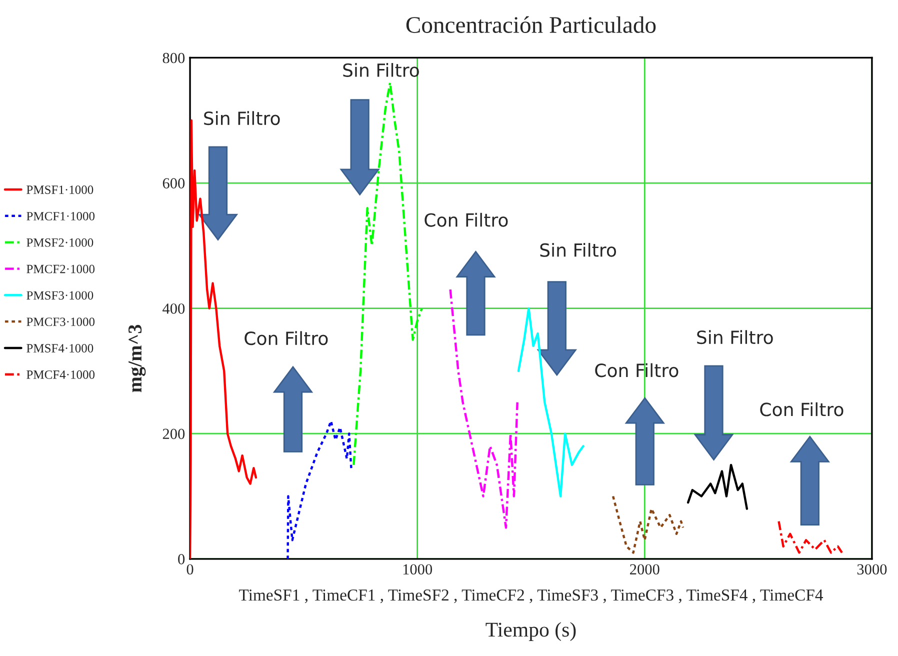  What do you see at coordinates (173, 183) in the screenshot?
I see `y-tick-label: 600` at bounding box center [173, 183].